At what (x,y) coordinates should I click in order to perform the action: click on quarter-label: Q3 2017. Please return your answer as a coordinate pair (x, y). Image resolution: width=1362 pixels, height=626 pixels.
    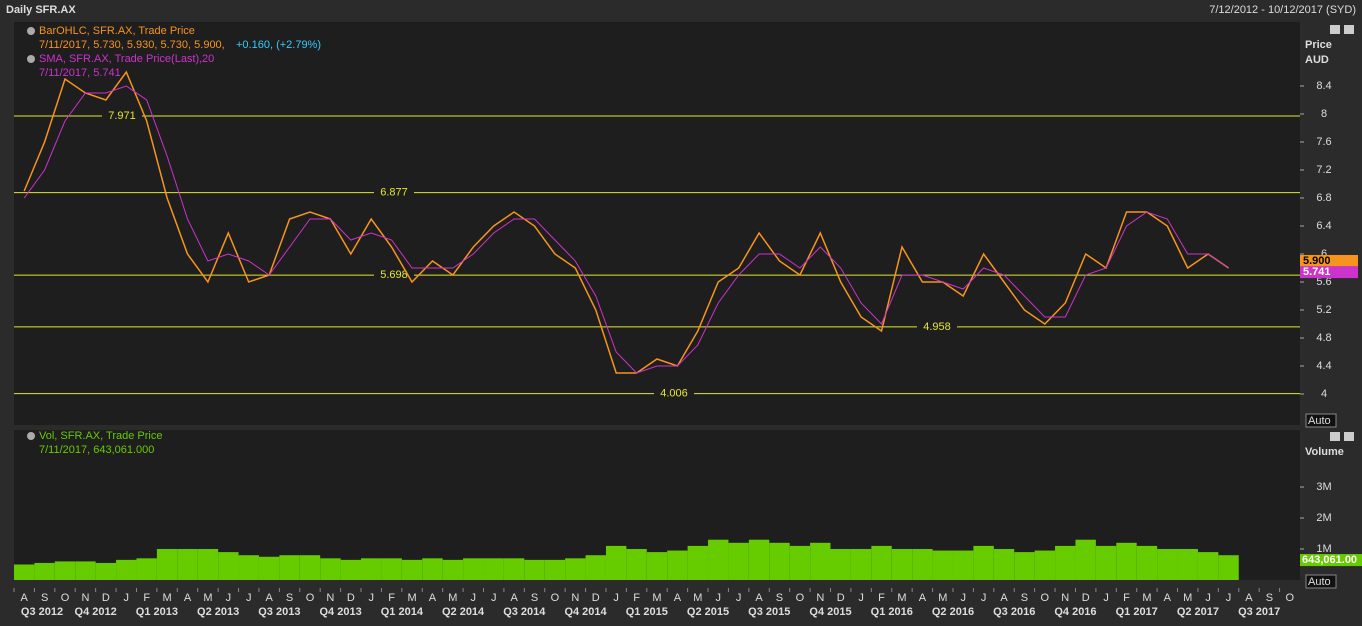
    Looking at the image, I should click on (1259, 612).